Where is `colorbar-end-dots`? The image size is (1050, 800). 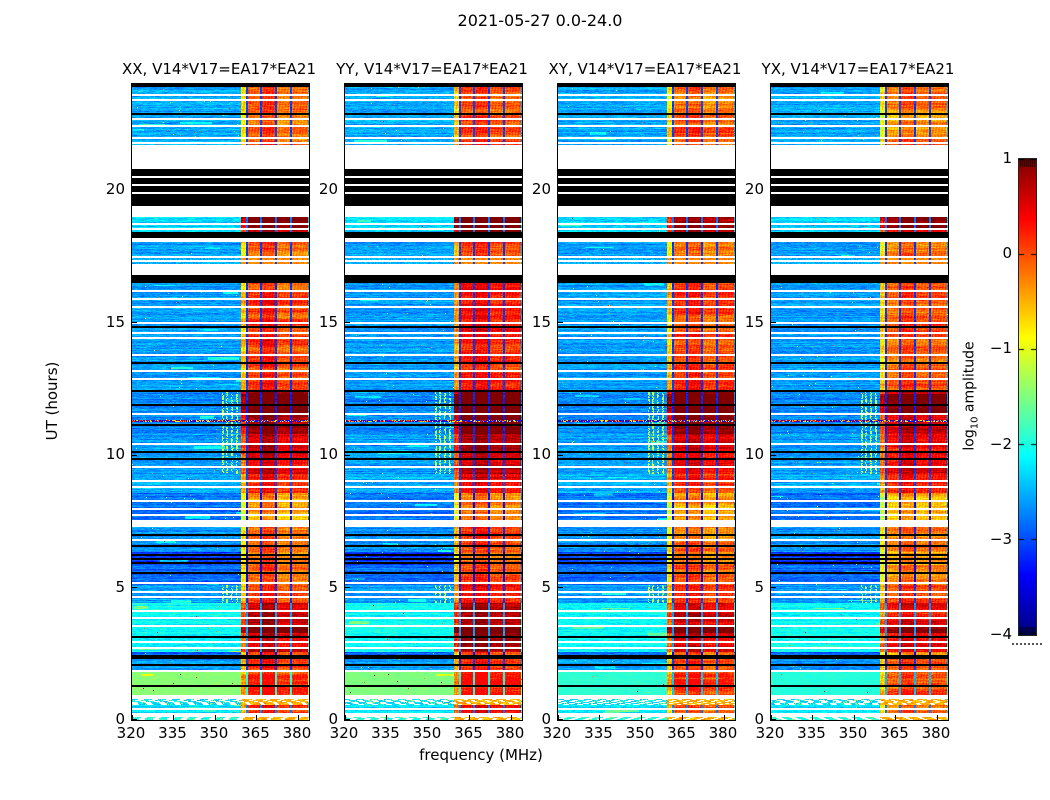 colorbar-end-dots is located at coordinates (1027, 644).